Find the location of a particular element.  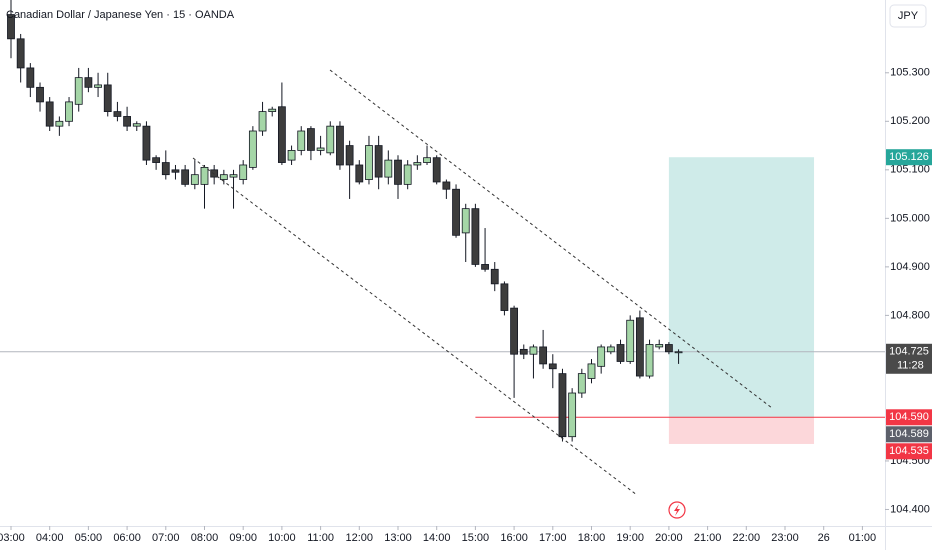

target-label-bg is located at coordinates (909, 157).